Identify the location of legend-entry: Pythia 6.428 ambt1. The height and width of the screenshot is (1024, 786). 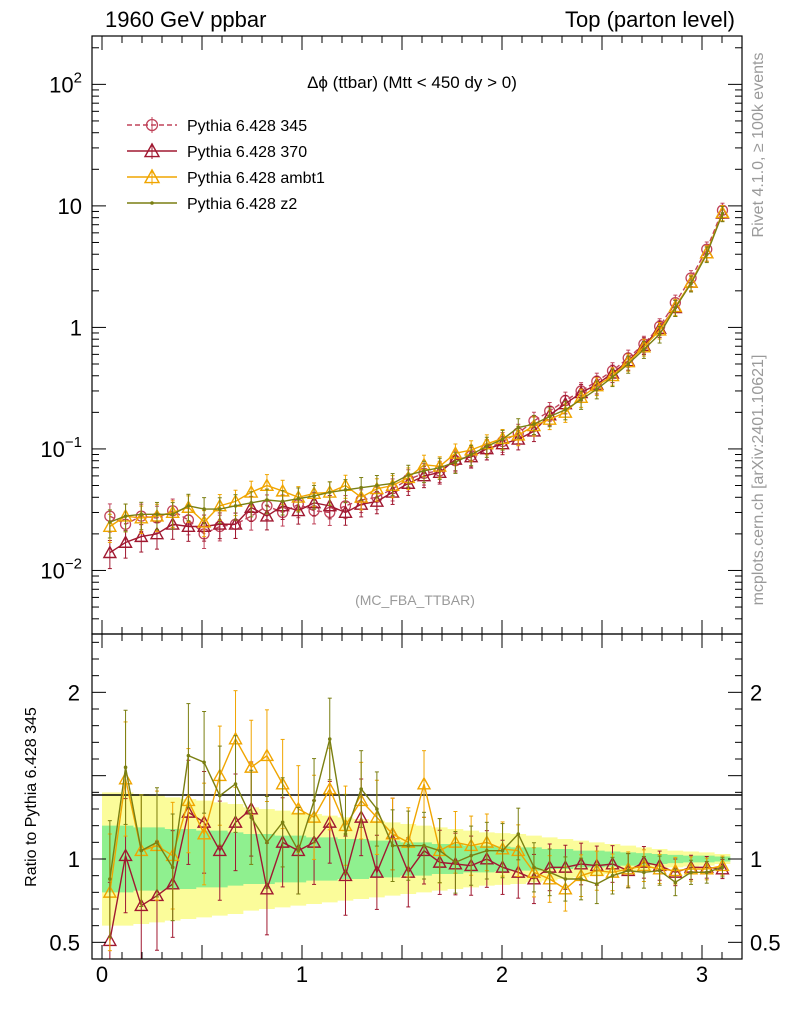
(226, 177).